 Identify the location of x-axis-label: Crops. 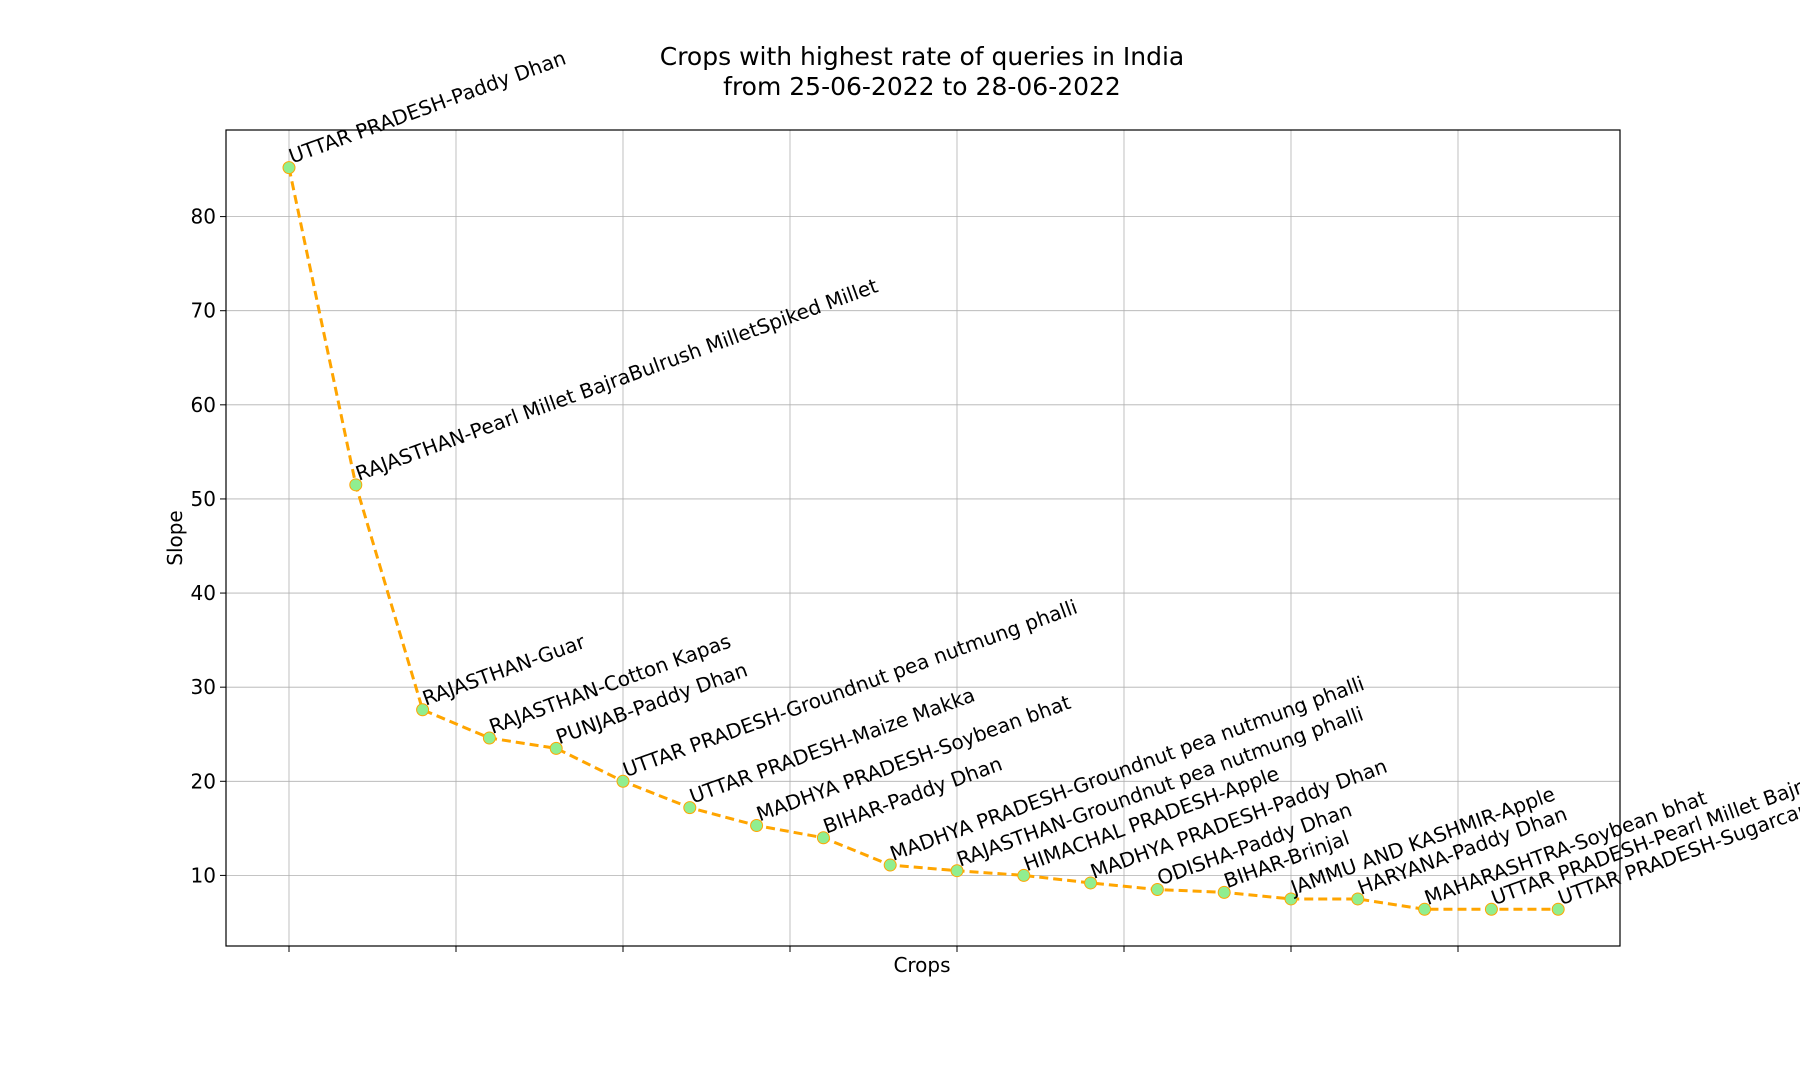
(921, 965).